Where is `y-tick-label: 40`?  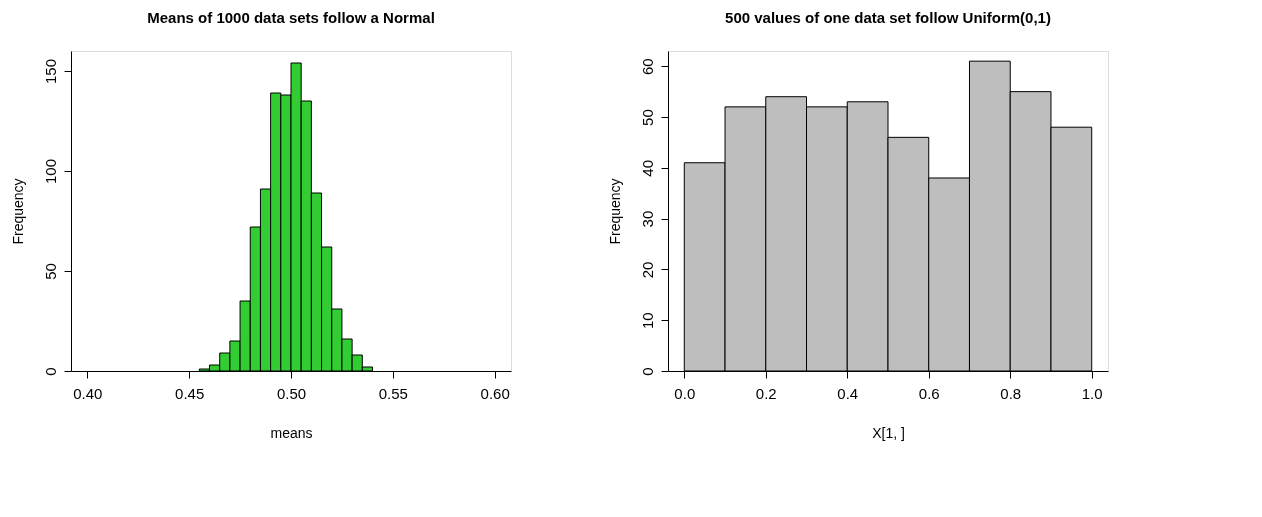 y-tick-label: 40 is located at coordinates (647, 168).